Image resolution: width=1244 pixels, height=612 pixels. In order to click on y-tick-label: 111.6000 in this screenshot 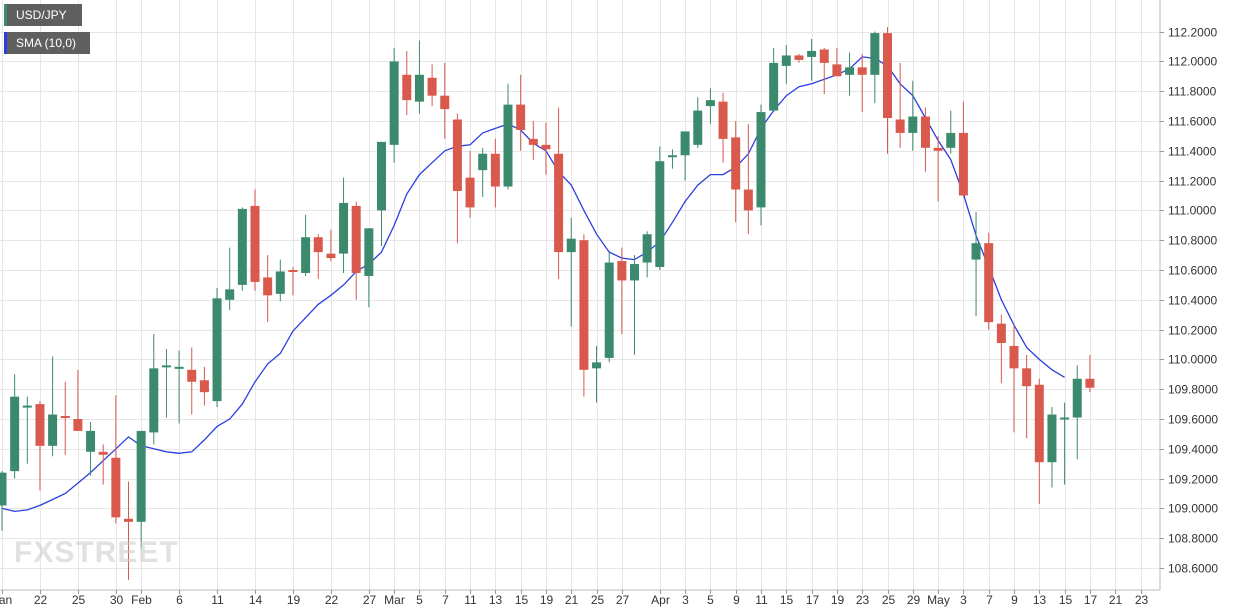, I will do `click(1192, 122)`.